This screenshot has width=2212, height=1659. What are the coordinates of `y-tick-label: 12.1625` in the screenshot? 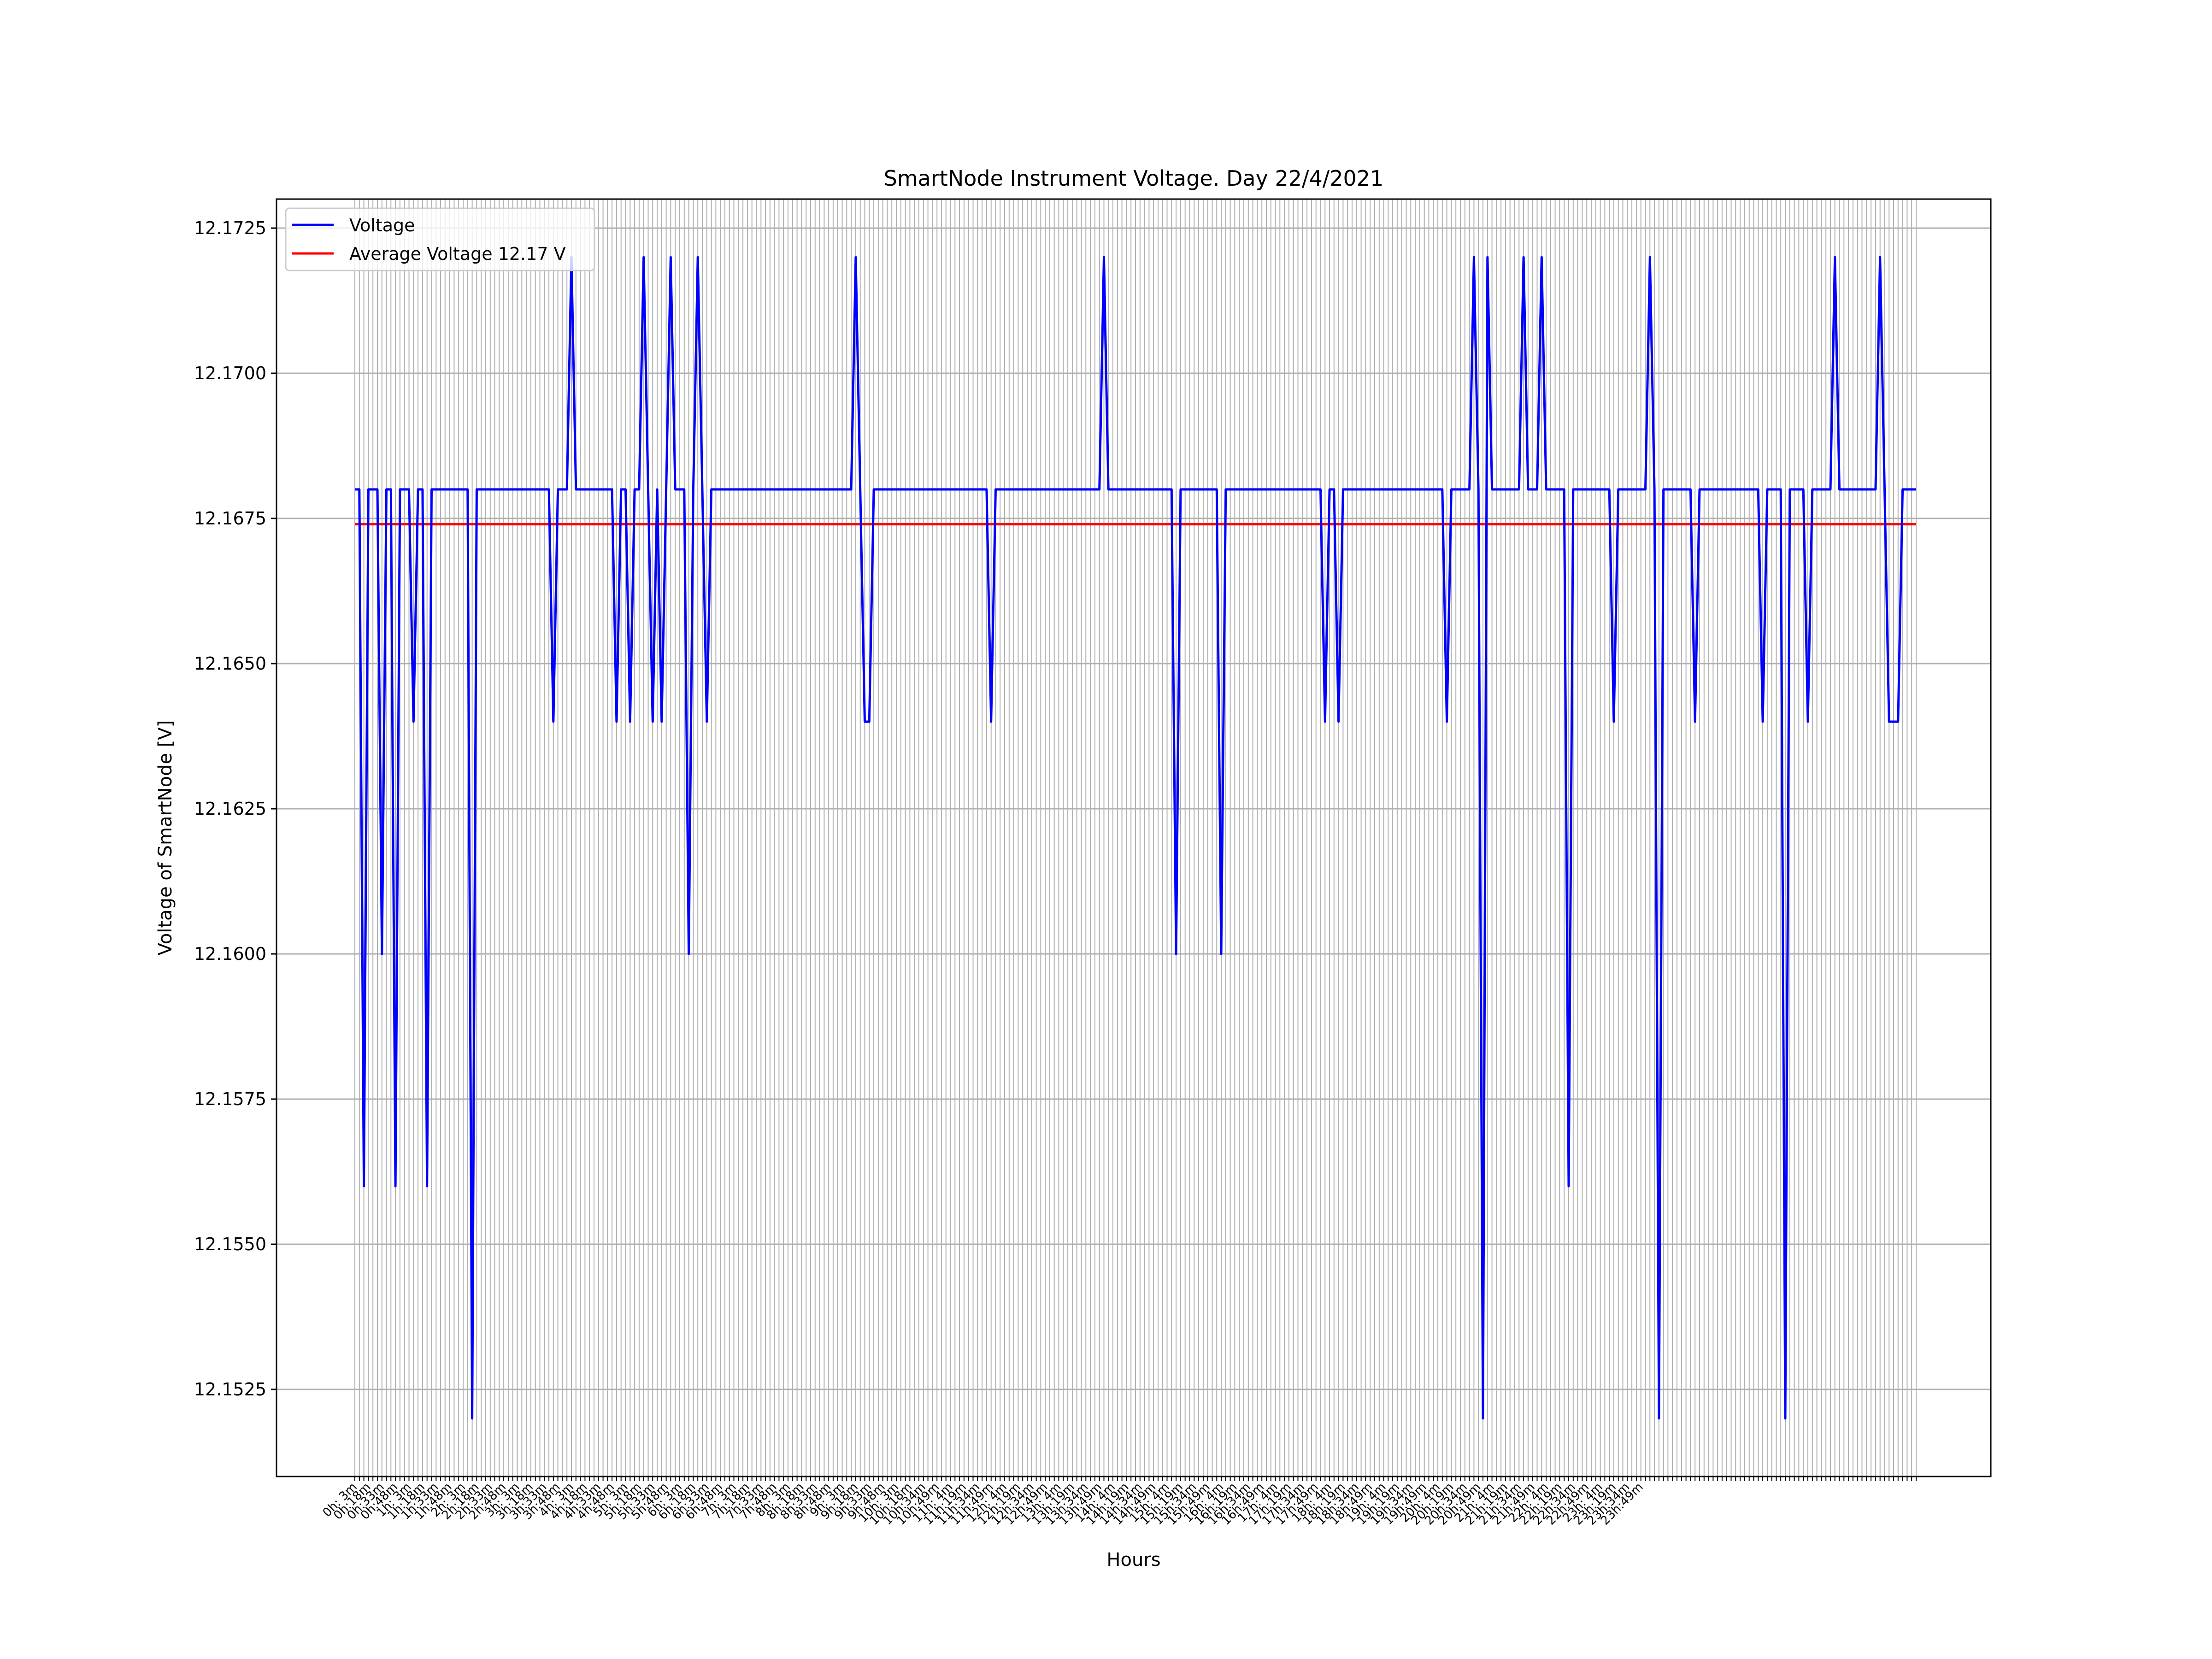 It's located at (230, 809).